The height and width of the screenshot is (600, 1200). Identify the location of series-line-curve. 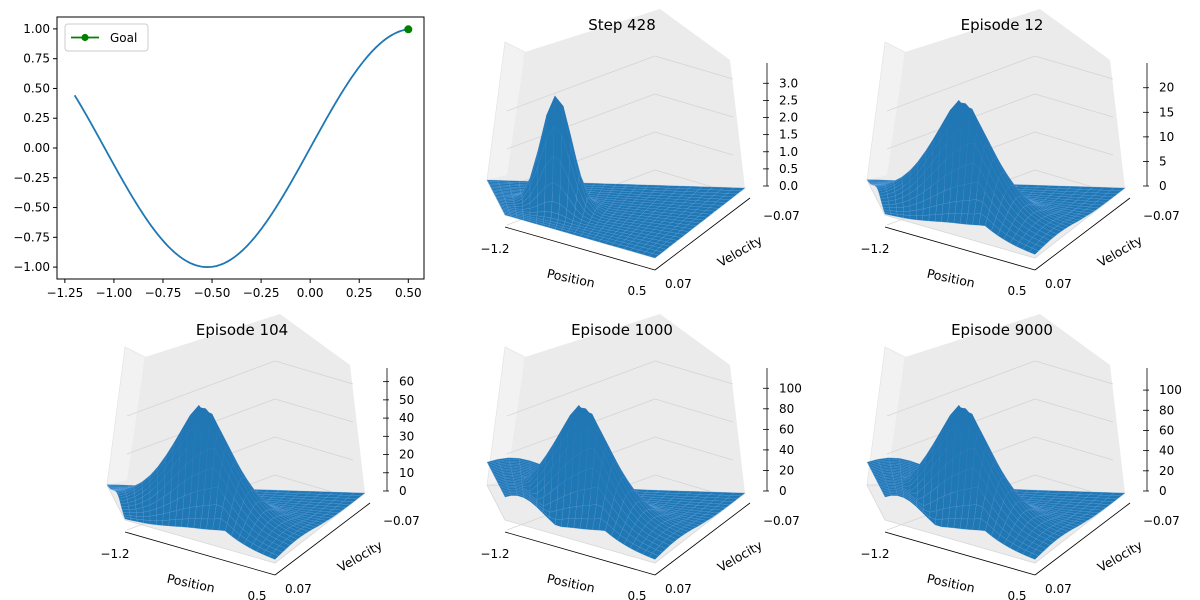
(241, 148).